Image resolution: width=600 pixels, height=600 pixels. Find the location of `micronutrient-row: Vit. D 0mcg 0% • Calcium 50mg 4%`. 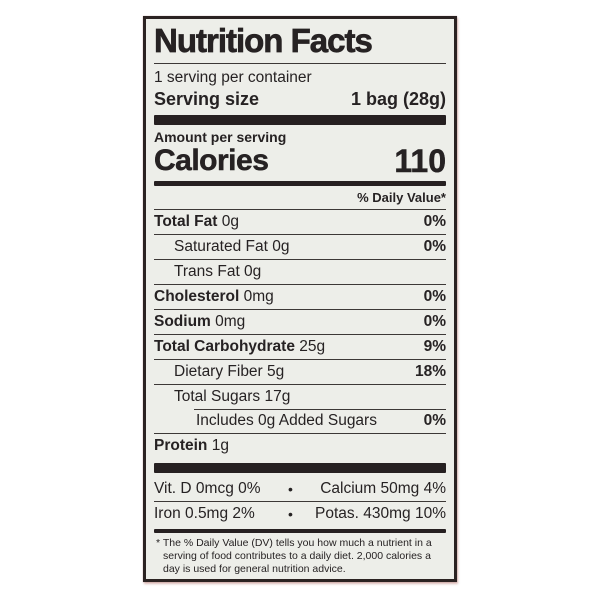

micronutrient-row: Vit. D 0mcg 0% • Calcium 50mg 4% is located at coordinates (300, 489).